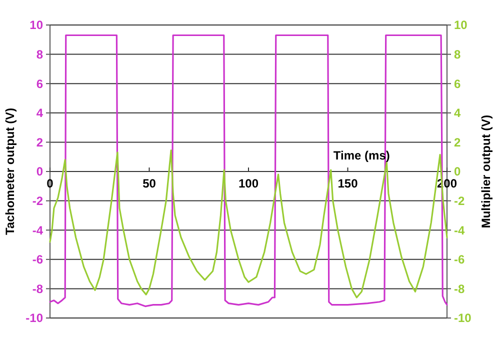 The width and height of the screenshot is (500, 347). I want to click on y2-tick-label: -2, so click(459, 201).